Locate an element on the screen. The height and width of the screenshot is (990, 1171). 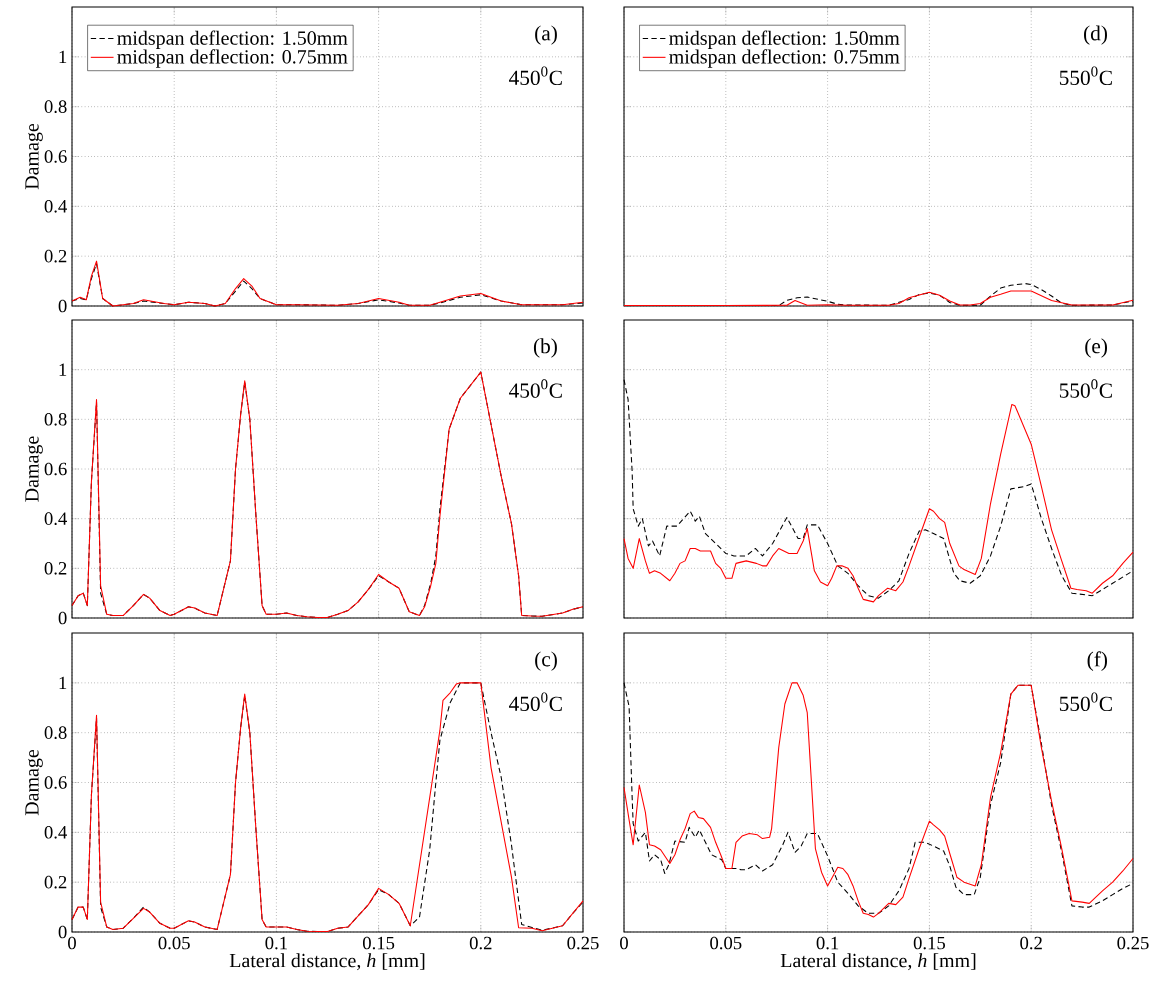
annotation: (c) is located at coordinates (546, 661).